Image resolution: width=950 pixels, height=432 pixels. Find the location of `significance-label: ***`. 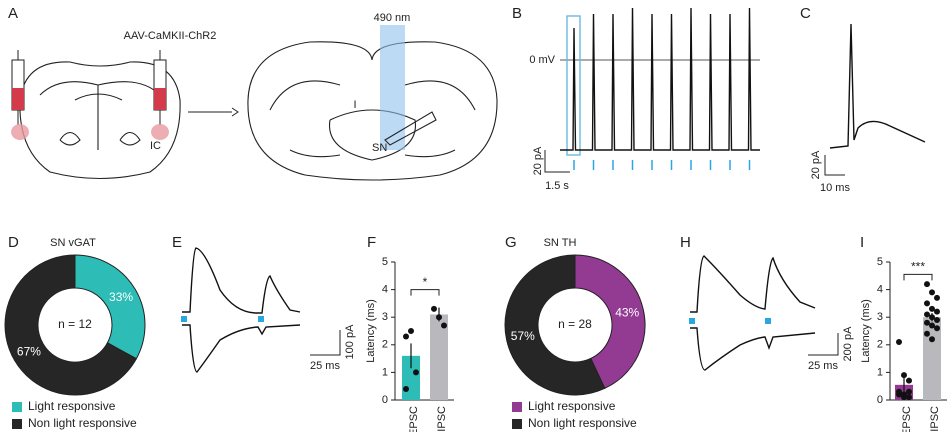

significance-label: *** is located at coordinates (918, 267).